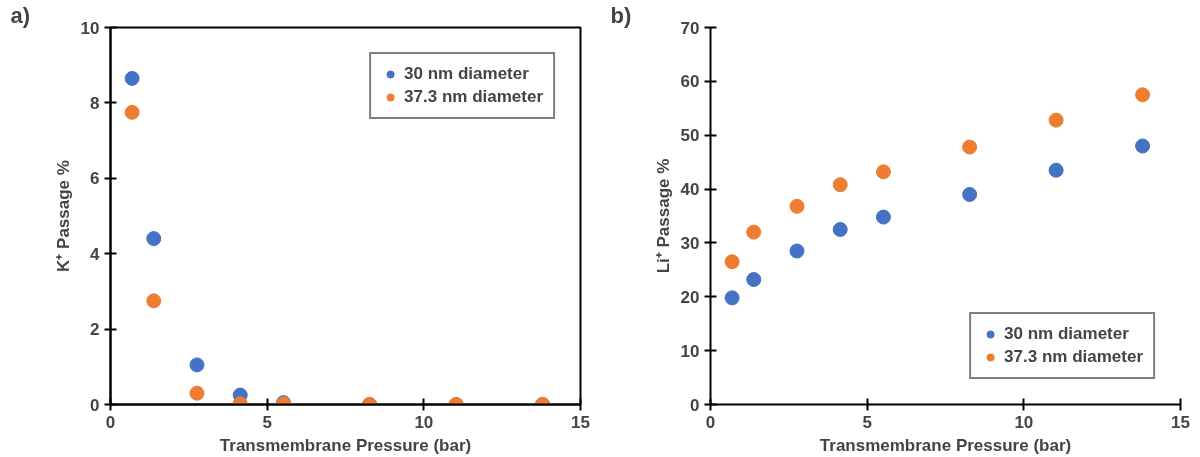  What do you see at coordinates (95, 179) in the screenshot?
I see `y-tick-label: 6` at bounding box center [95, 179].